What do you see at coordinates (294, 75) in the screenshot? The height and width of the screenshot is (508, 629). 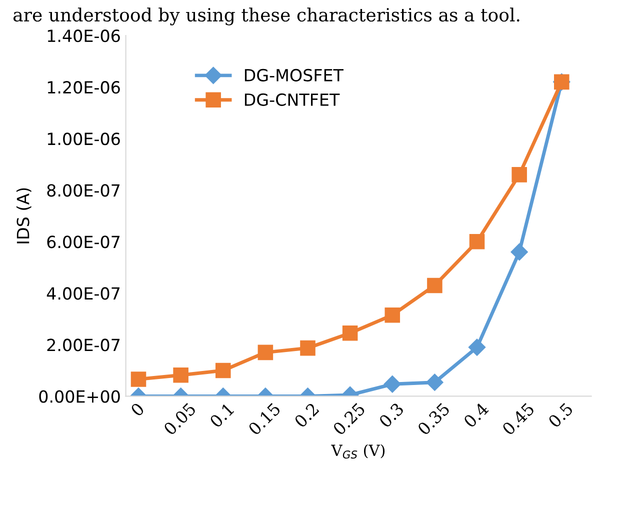 I see `legend-label: DG-MOSFET` at bounding box center [294, 75].